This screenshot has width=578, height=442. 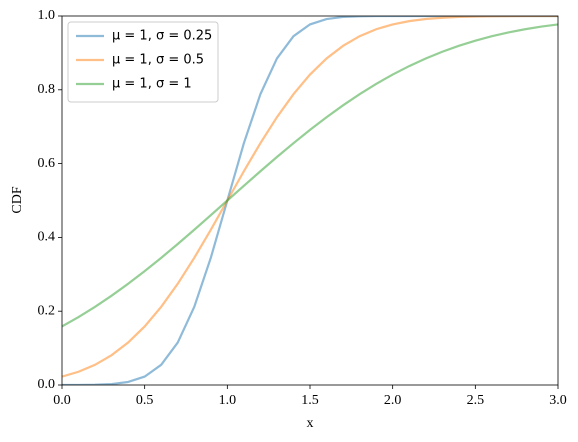 What do you see at coordinates (476, 400) in the screenshot?
I see `x-tick-label: 2.5` at bounding box center [476, 400].